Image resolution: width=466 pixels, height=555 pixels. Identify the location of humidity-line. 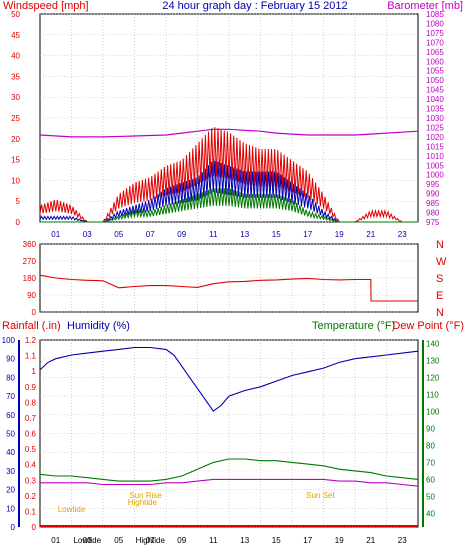
(229, 379).